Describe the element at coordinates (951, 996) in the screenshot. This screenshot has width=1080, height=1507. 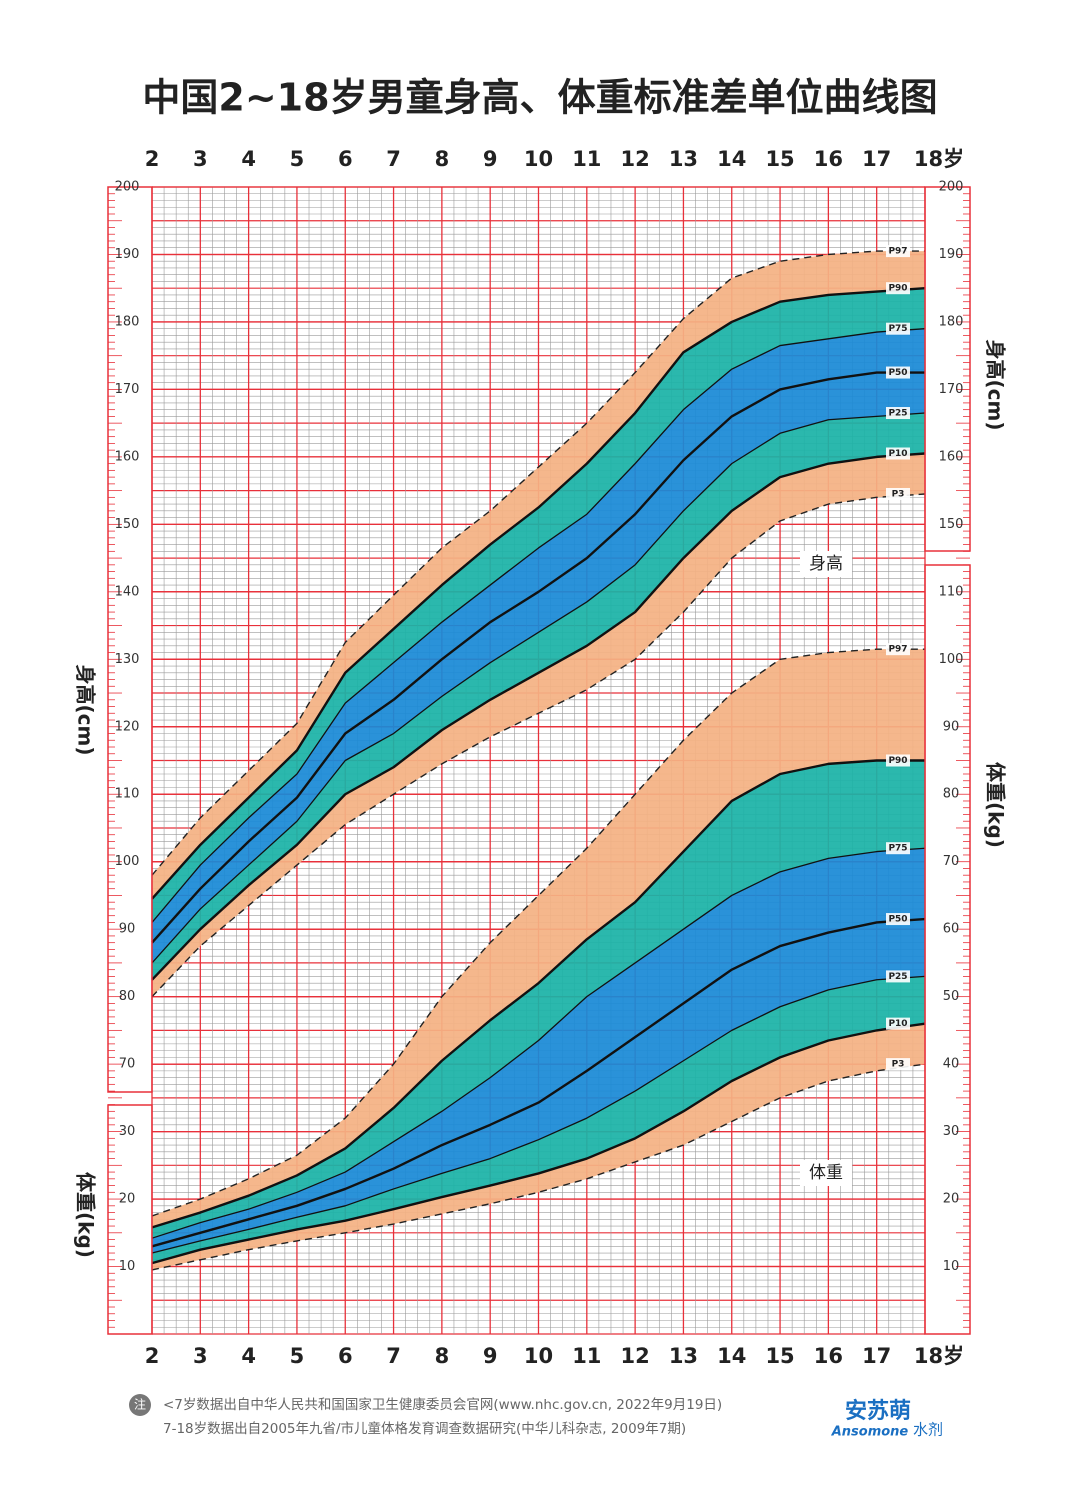
I see `tick-label: 50` at that location.